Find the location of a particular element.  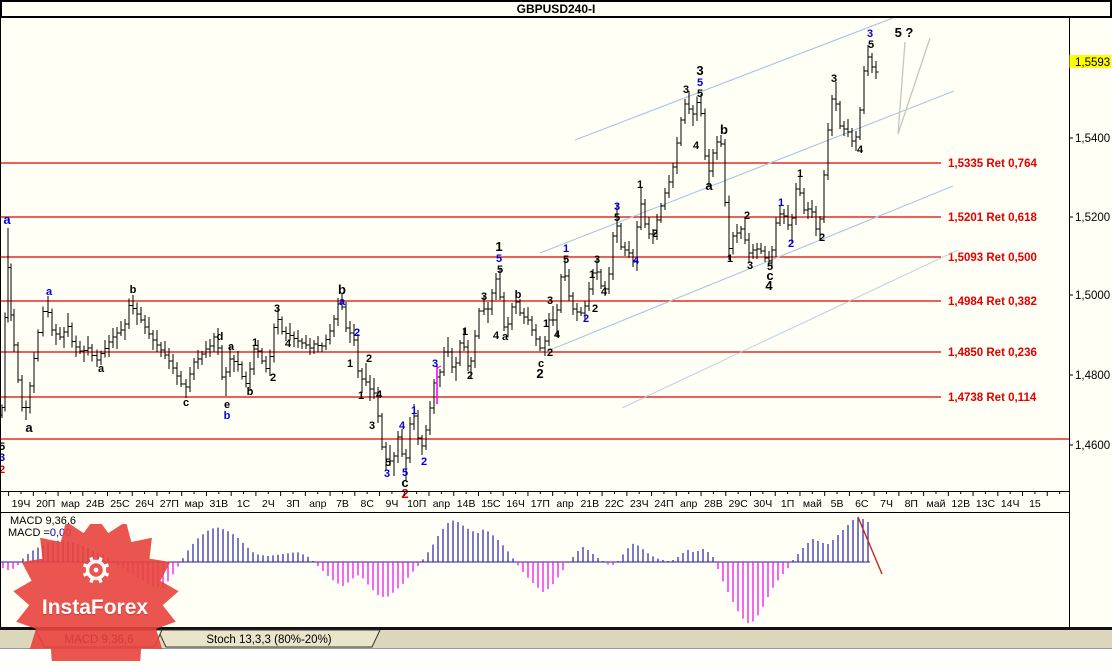

date-axis-label: 28В is located at coordinates (713, 504).